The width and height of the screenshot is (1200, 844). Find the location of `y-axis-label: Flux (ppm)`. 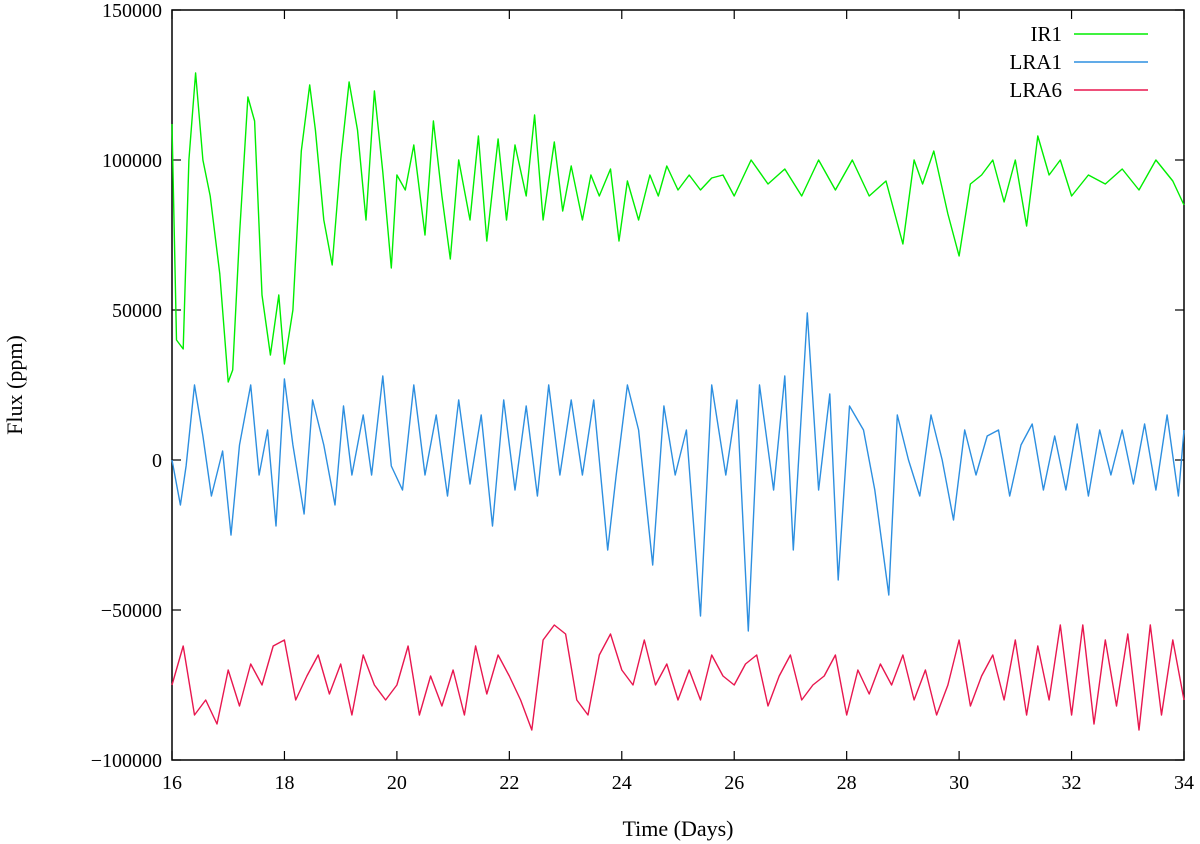

y-axis-label: Flux (ppm) is located at coordinates (14, 385).